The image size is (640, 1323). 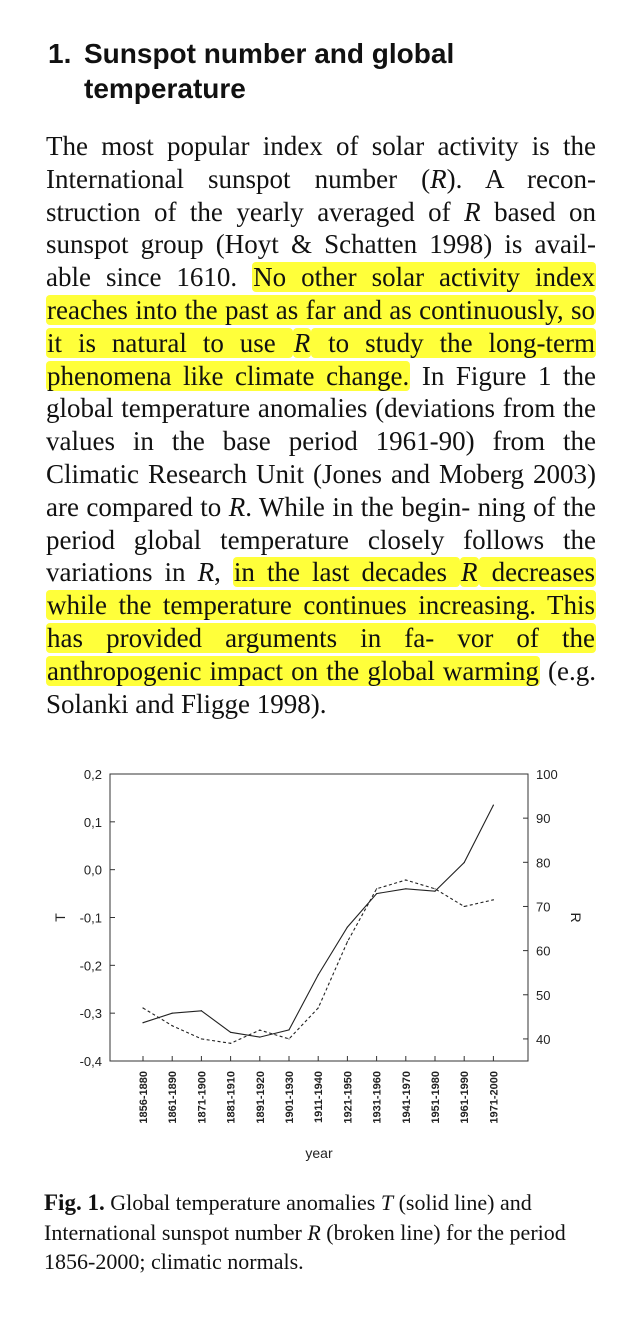 What do you see at coordinates (314, 1232) in the screenshot?
I see `caption-run: R` at bounding box center [314, 1232].